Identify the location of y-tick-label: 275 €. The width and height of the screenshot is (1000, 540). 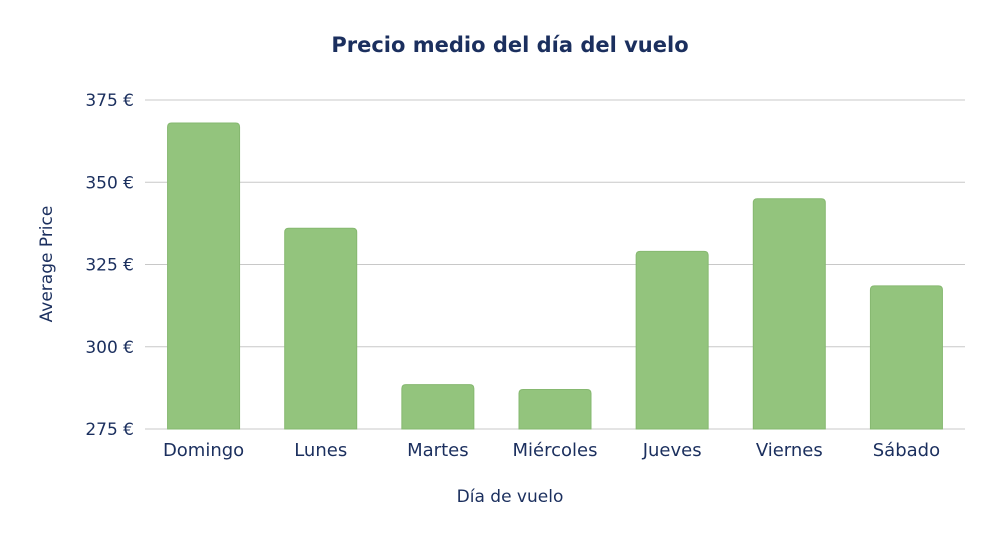
(109, 430).